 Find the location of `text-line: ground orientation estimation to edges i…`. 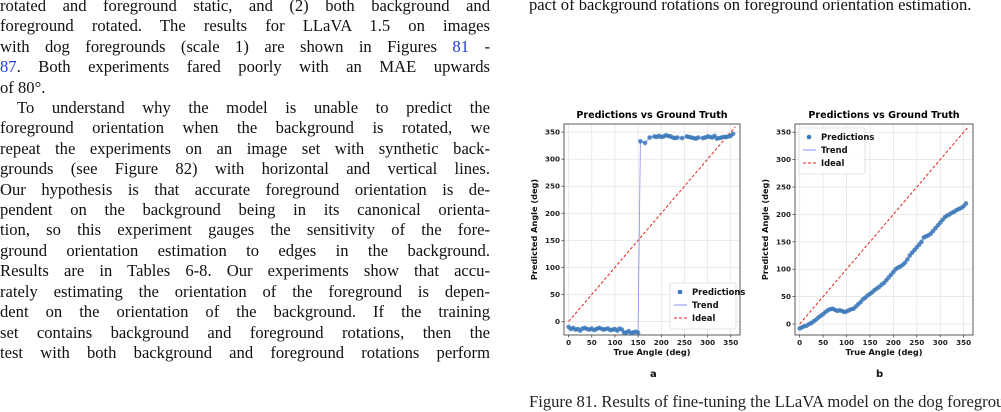

text-line: ground orientation estimation to edges i… is located at coordinates (245, 250).